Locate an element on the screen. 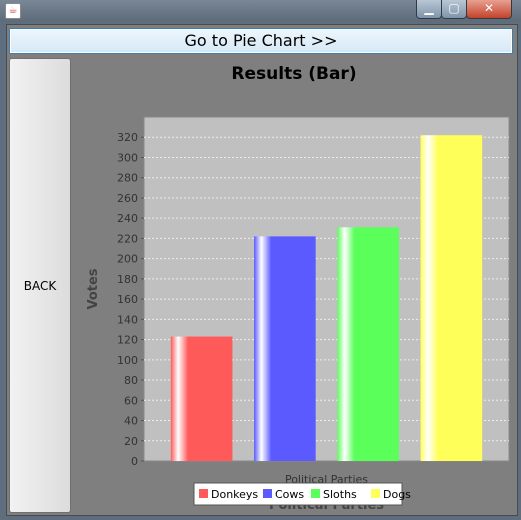  legend-label-sloths: Sloths is located at coordinates (340, 494).